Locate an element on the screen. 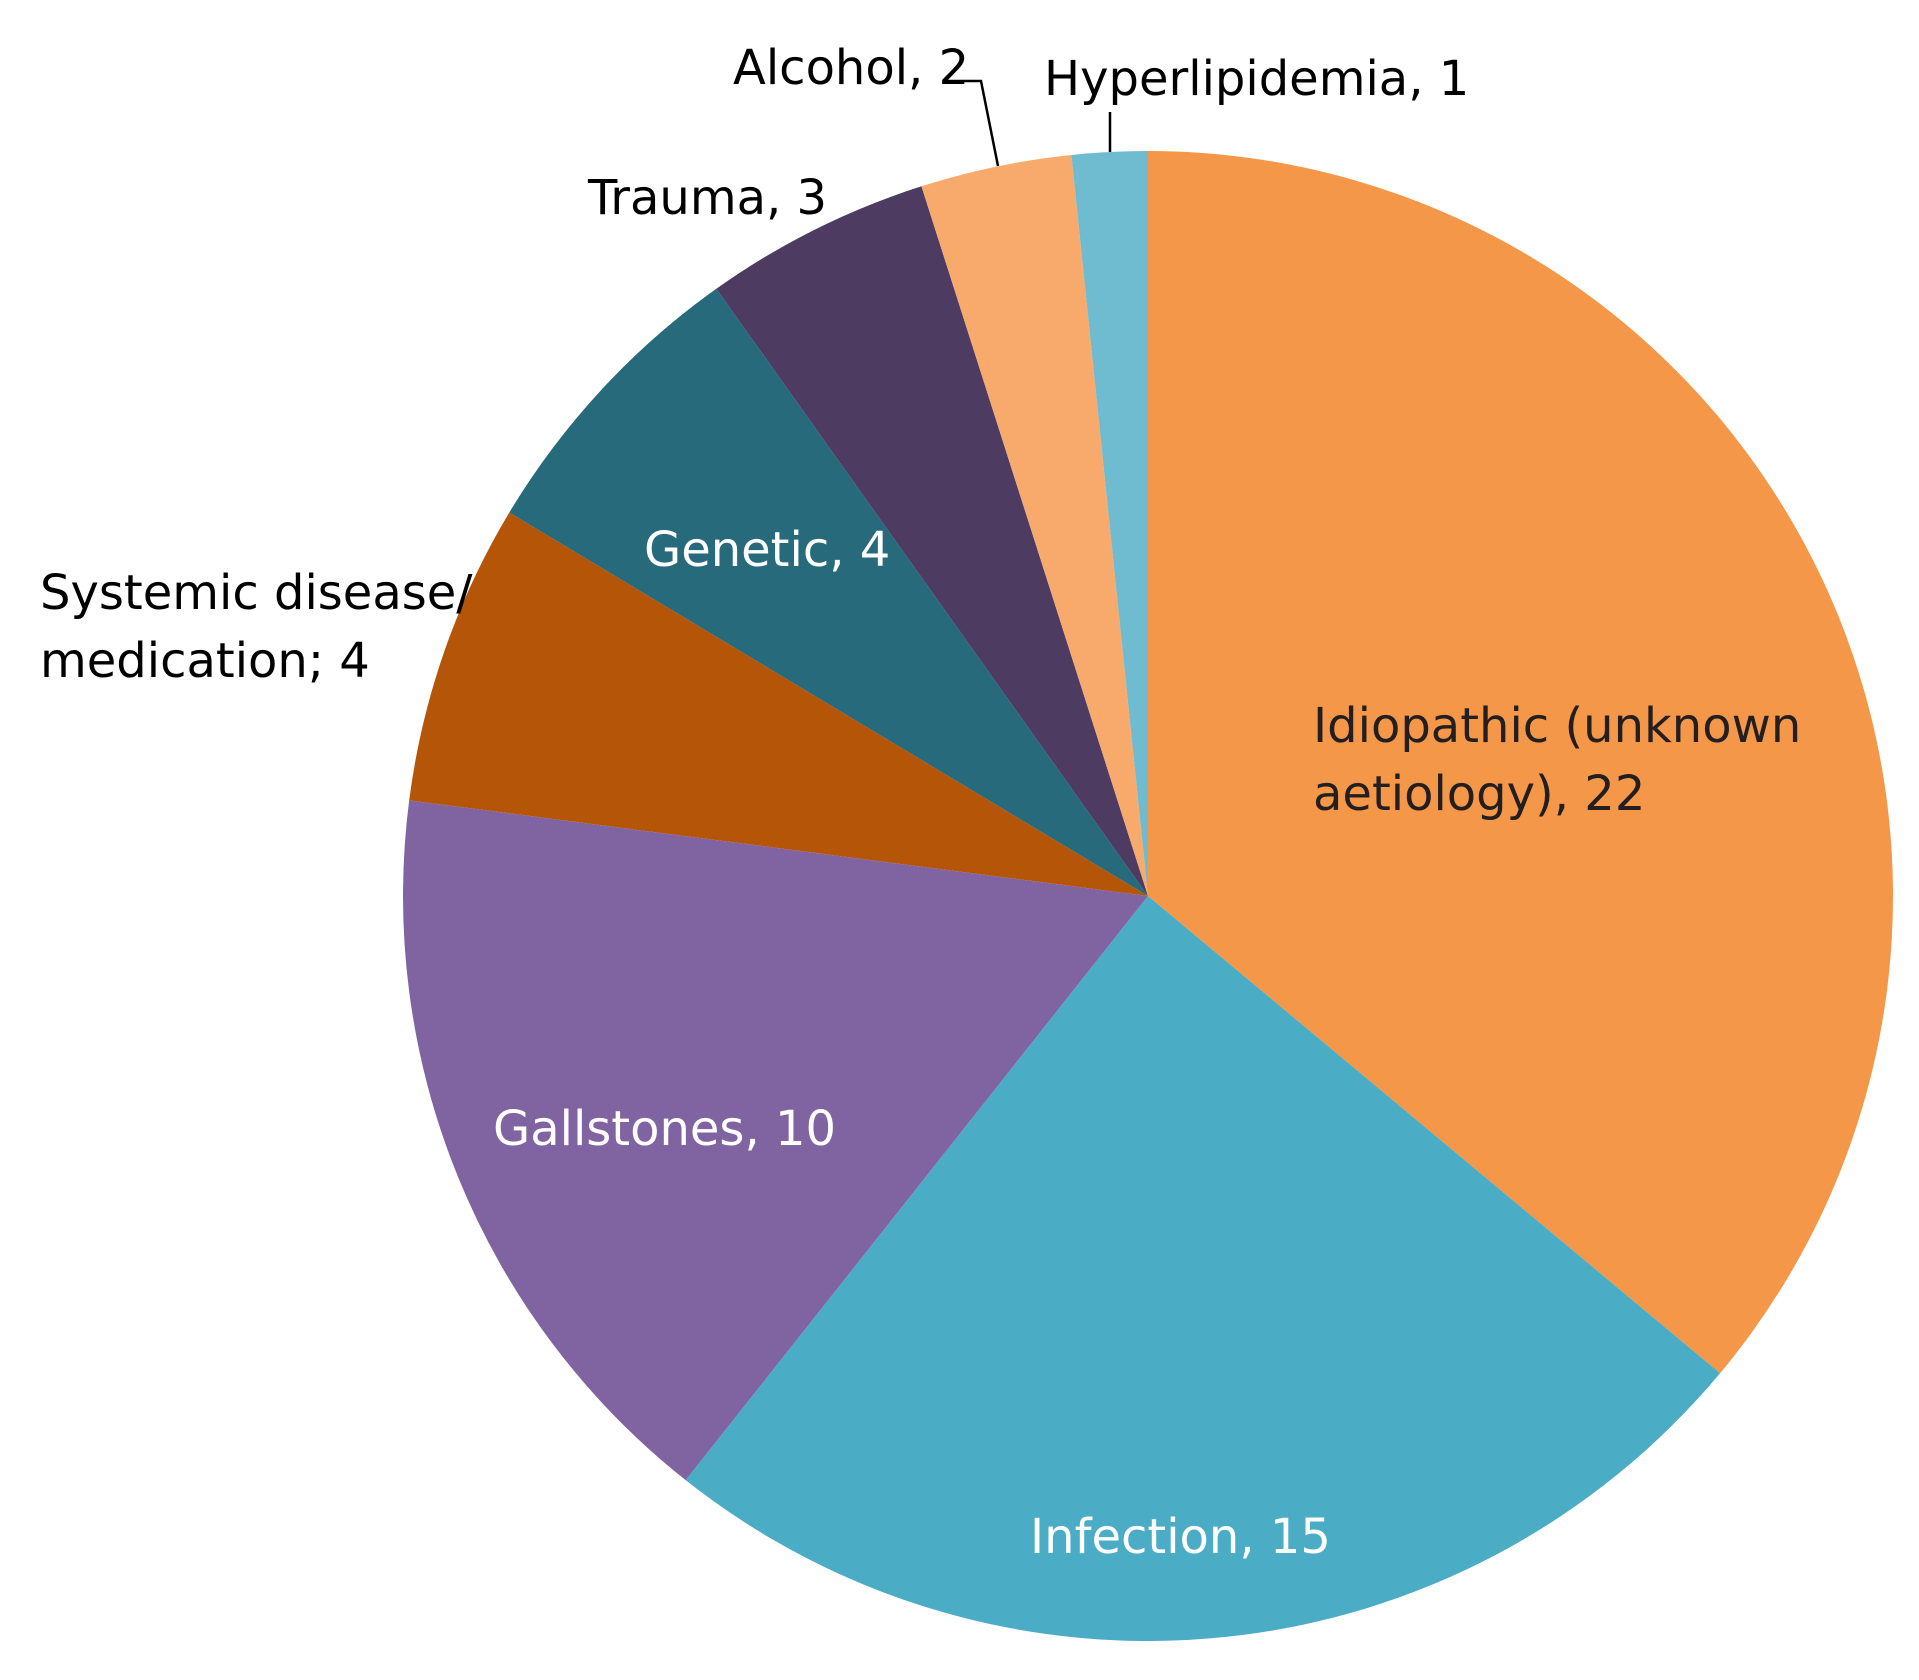 The image size is (1919, 1680). slice-label-infection-15: Infection, 15 is located at coordinates (1180, 1537).